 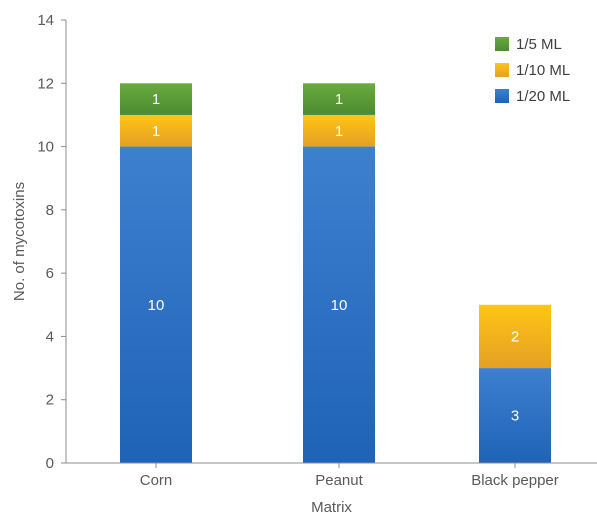 I want to click on y-tick-label: 4, so click(x=50, y=336).